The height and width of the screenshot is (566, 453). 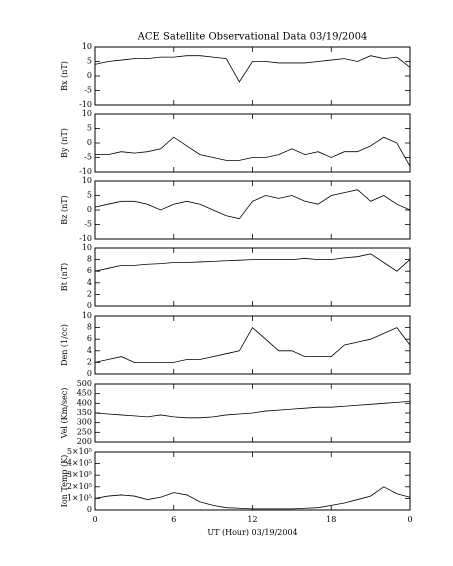 I want to click on y-tick-label: 450, so click(x=84, y=393).